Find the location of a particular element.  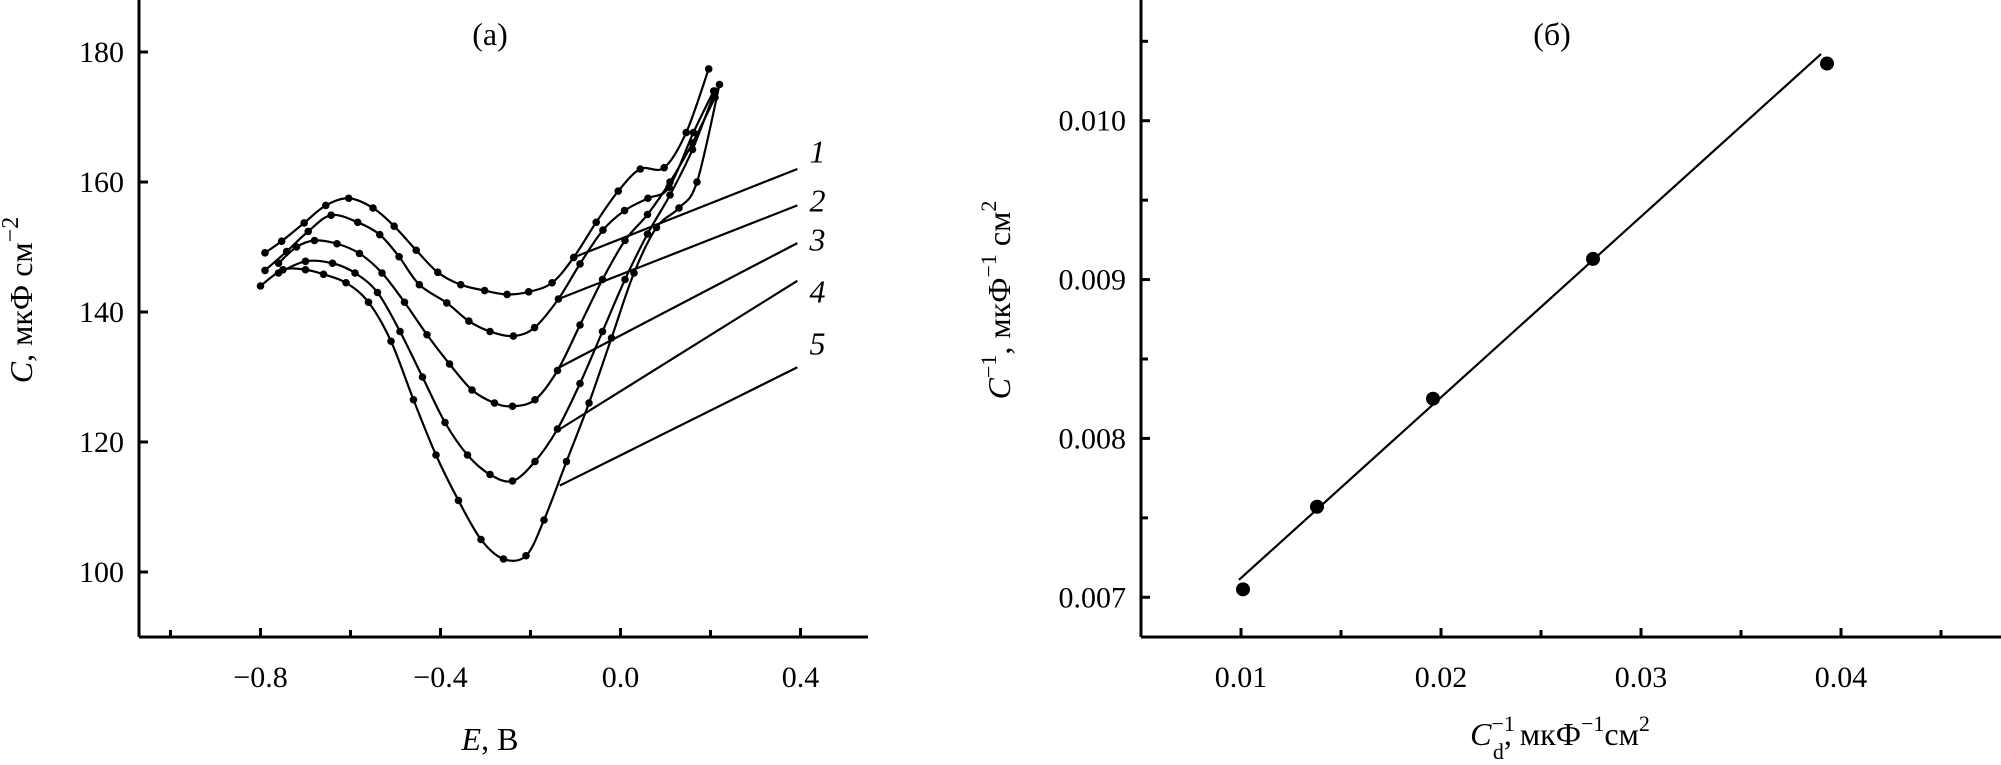

x-tick-label: 0.4 is located at coordinates (801, 677).